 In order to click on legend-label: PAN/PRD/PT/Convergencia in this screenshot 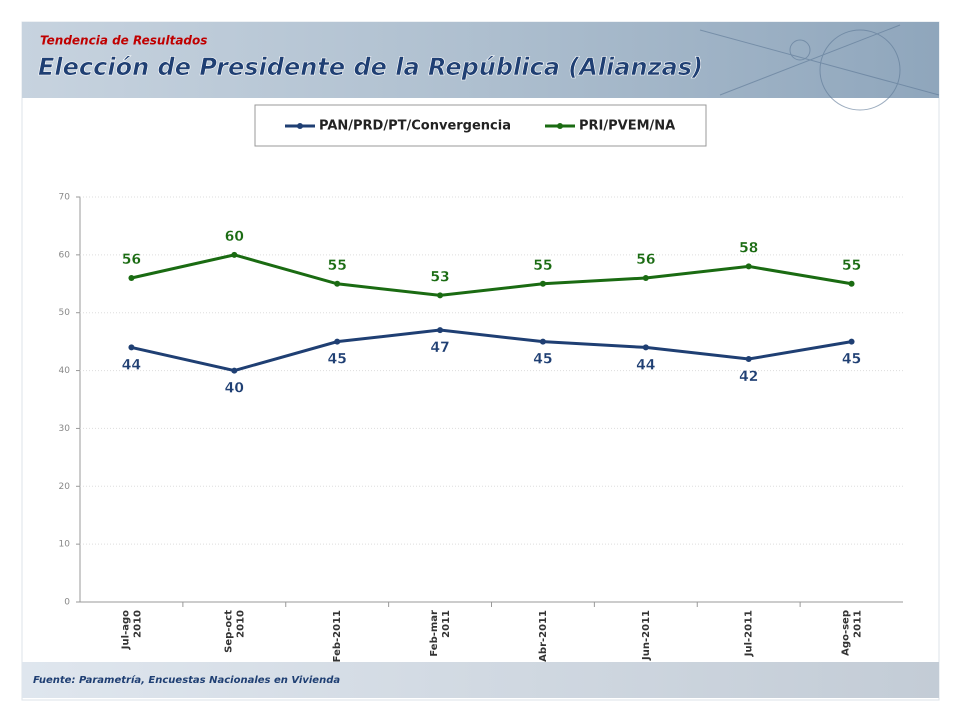, I will do `click(415, 126)`.